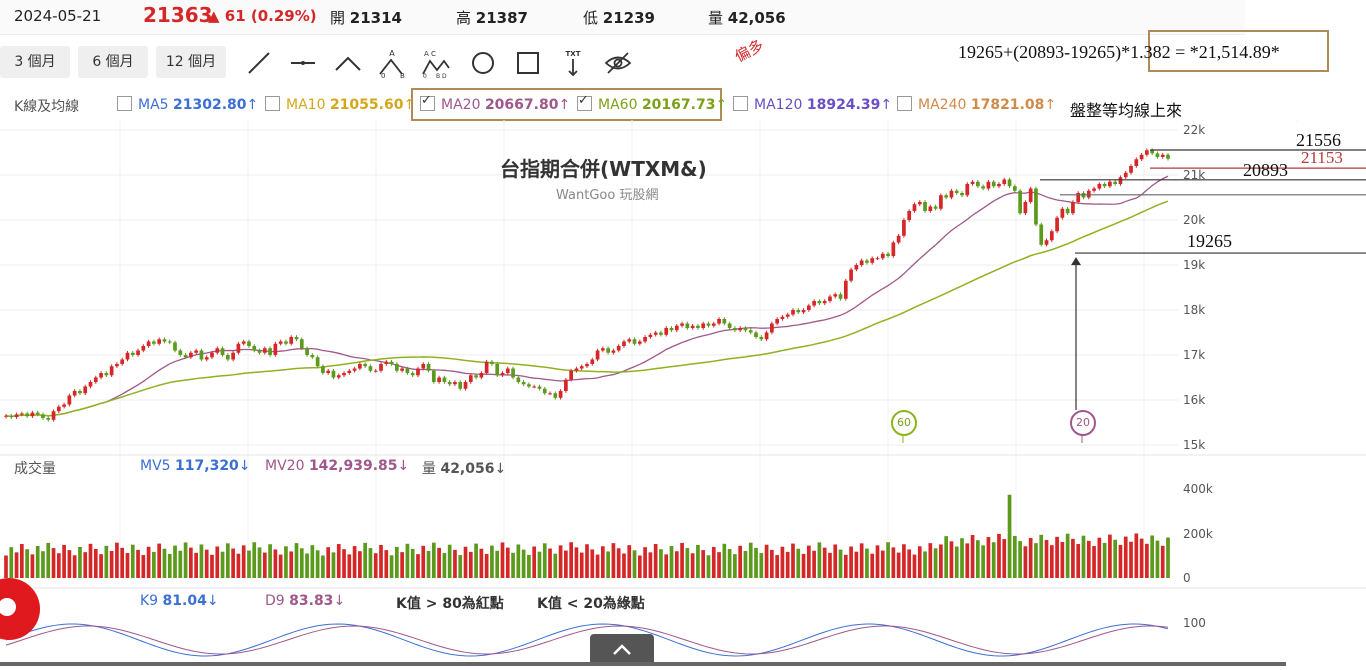  Describe the element at coordinates (124, 103) in the screenshot. I see `ma5-checkbox` at that location.